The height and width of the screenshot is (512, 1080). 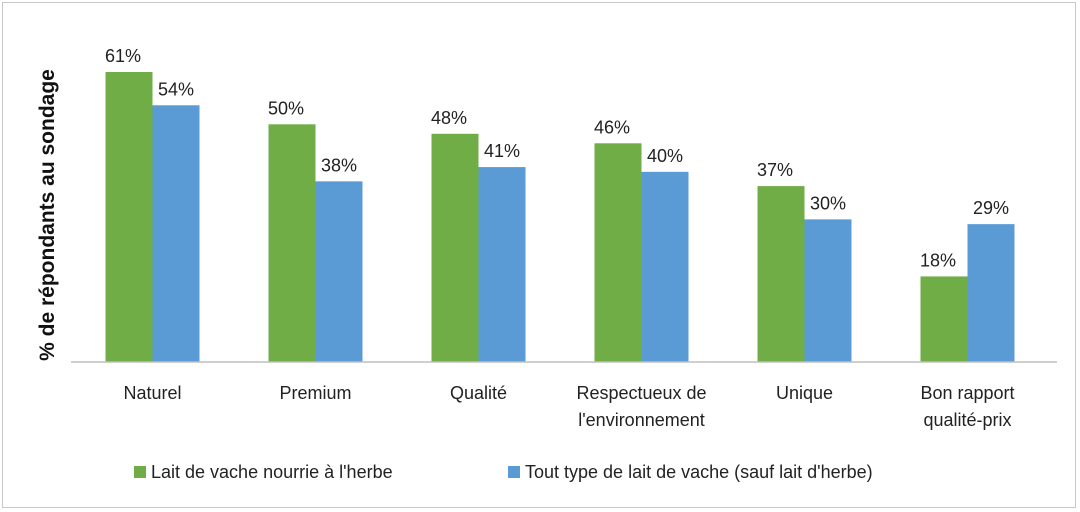 I want to click on data-label: 37%, so click(x=775, y=170).